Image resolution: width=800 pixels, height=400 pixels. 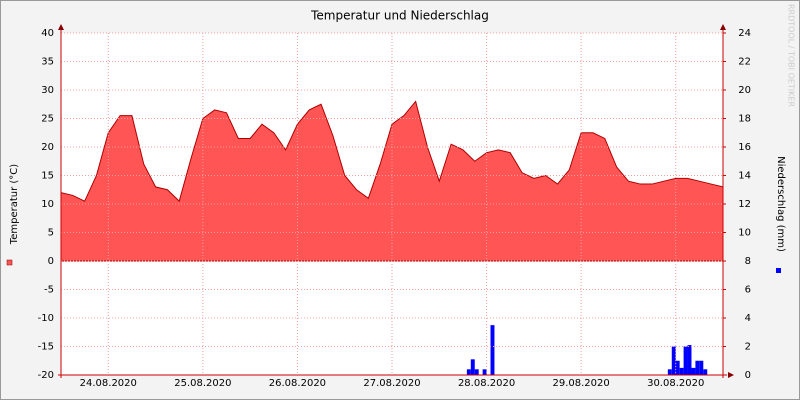 What do you see at coordinates (47, 62) in the screenshot?
I see `y-tick-label: 35` at bounding box center [47, 62].